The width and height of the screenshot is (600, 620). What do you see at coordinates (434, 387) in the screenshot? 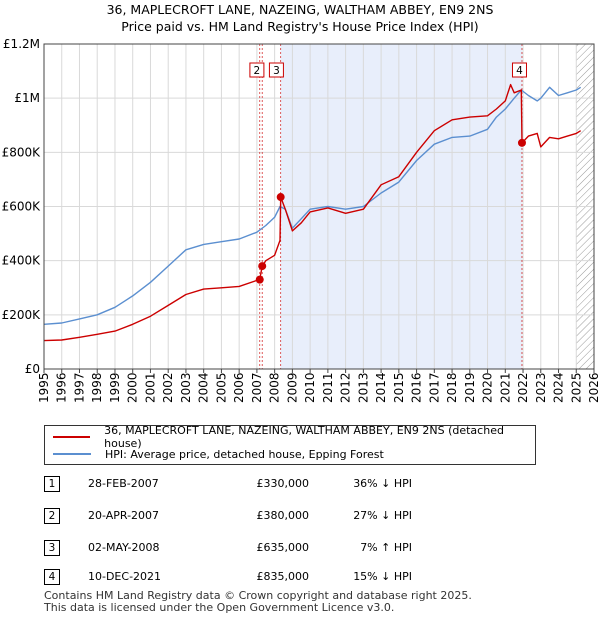
I see `x-tick-label: 2017` at bounding box center [434, 387].